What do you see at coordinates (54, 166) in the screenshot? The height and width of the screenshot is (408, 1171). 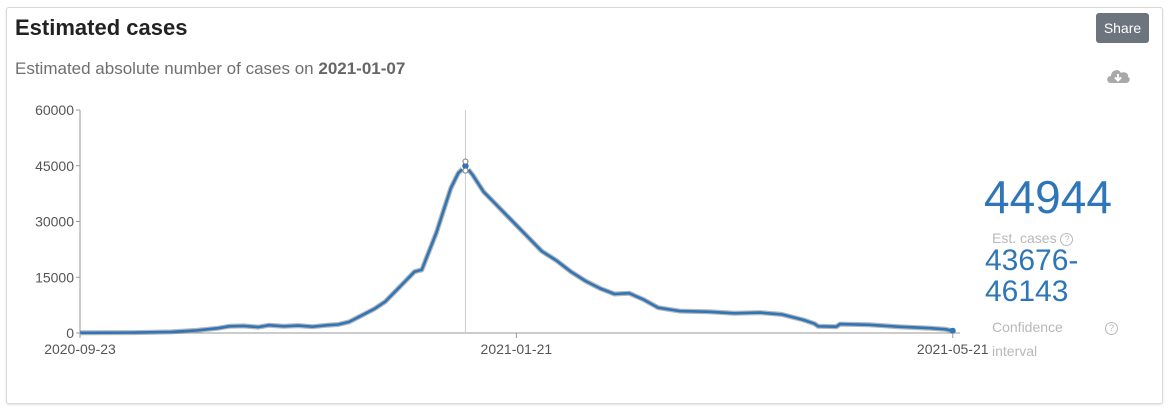 I see `y-tick-label: 45000` at bounding box center [54, 166].